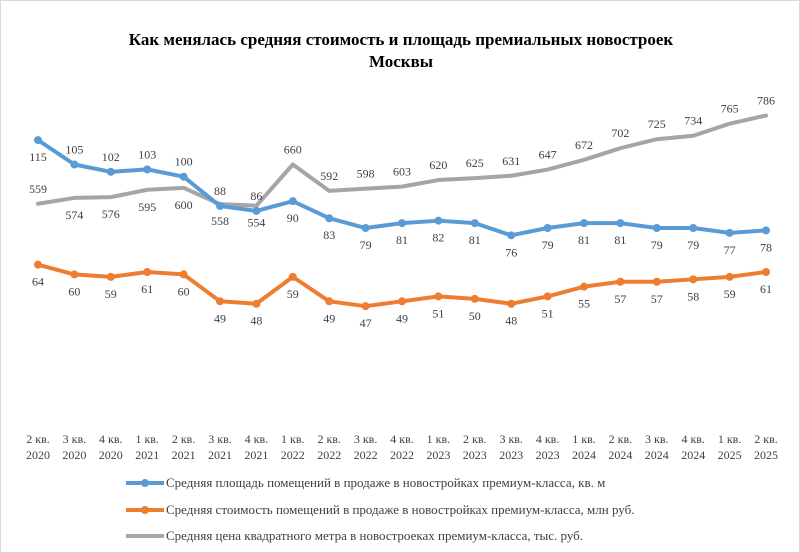 The image size is (800, 553). What do you see at coordinates (693, 121) in the screenshot?
I see `data-label: 734` at bounding box center [693, 121].